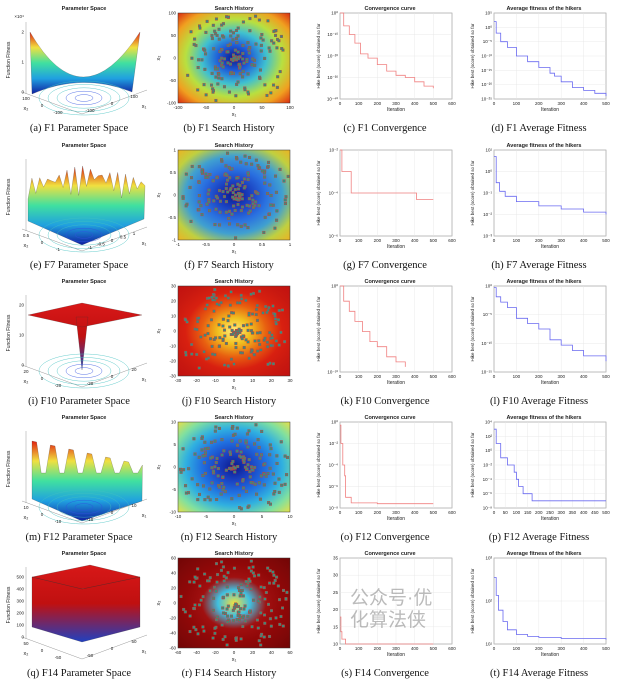 The width and height of the screenshot is (618, 685). Describe the element at coordinates (487, 465) in the screenshot. I see `y-tick-label: 10⁻²` at that location.